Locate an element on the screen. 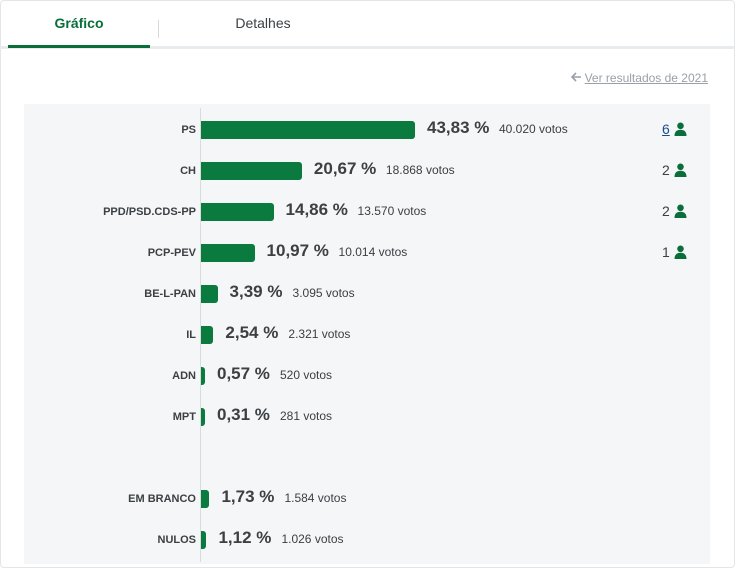  percent-label: 10,97 % is located at coordinates (297, 250).